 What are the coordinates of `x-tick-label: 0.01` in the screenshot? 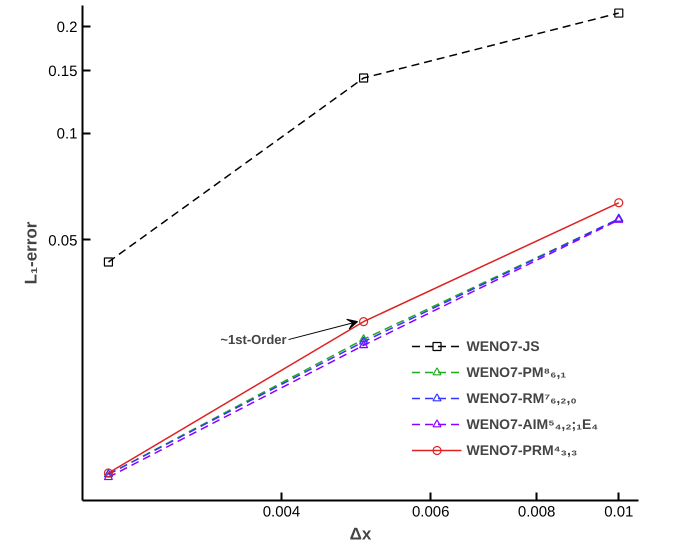 It's located at (619, 512).